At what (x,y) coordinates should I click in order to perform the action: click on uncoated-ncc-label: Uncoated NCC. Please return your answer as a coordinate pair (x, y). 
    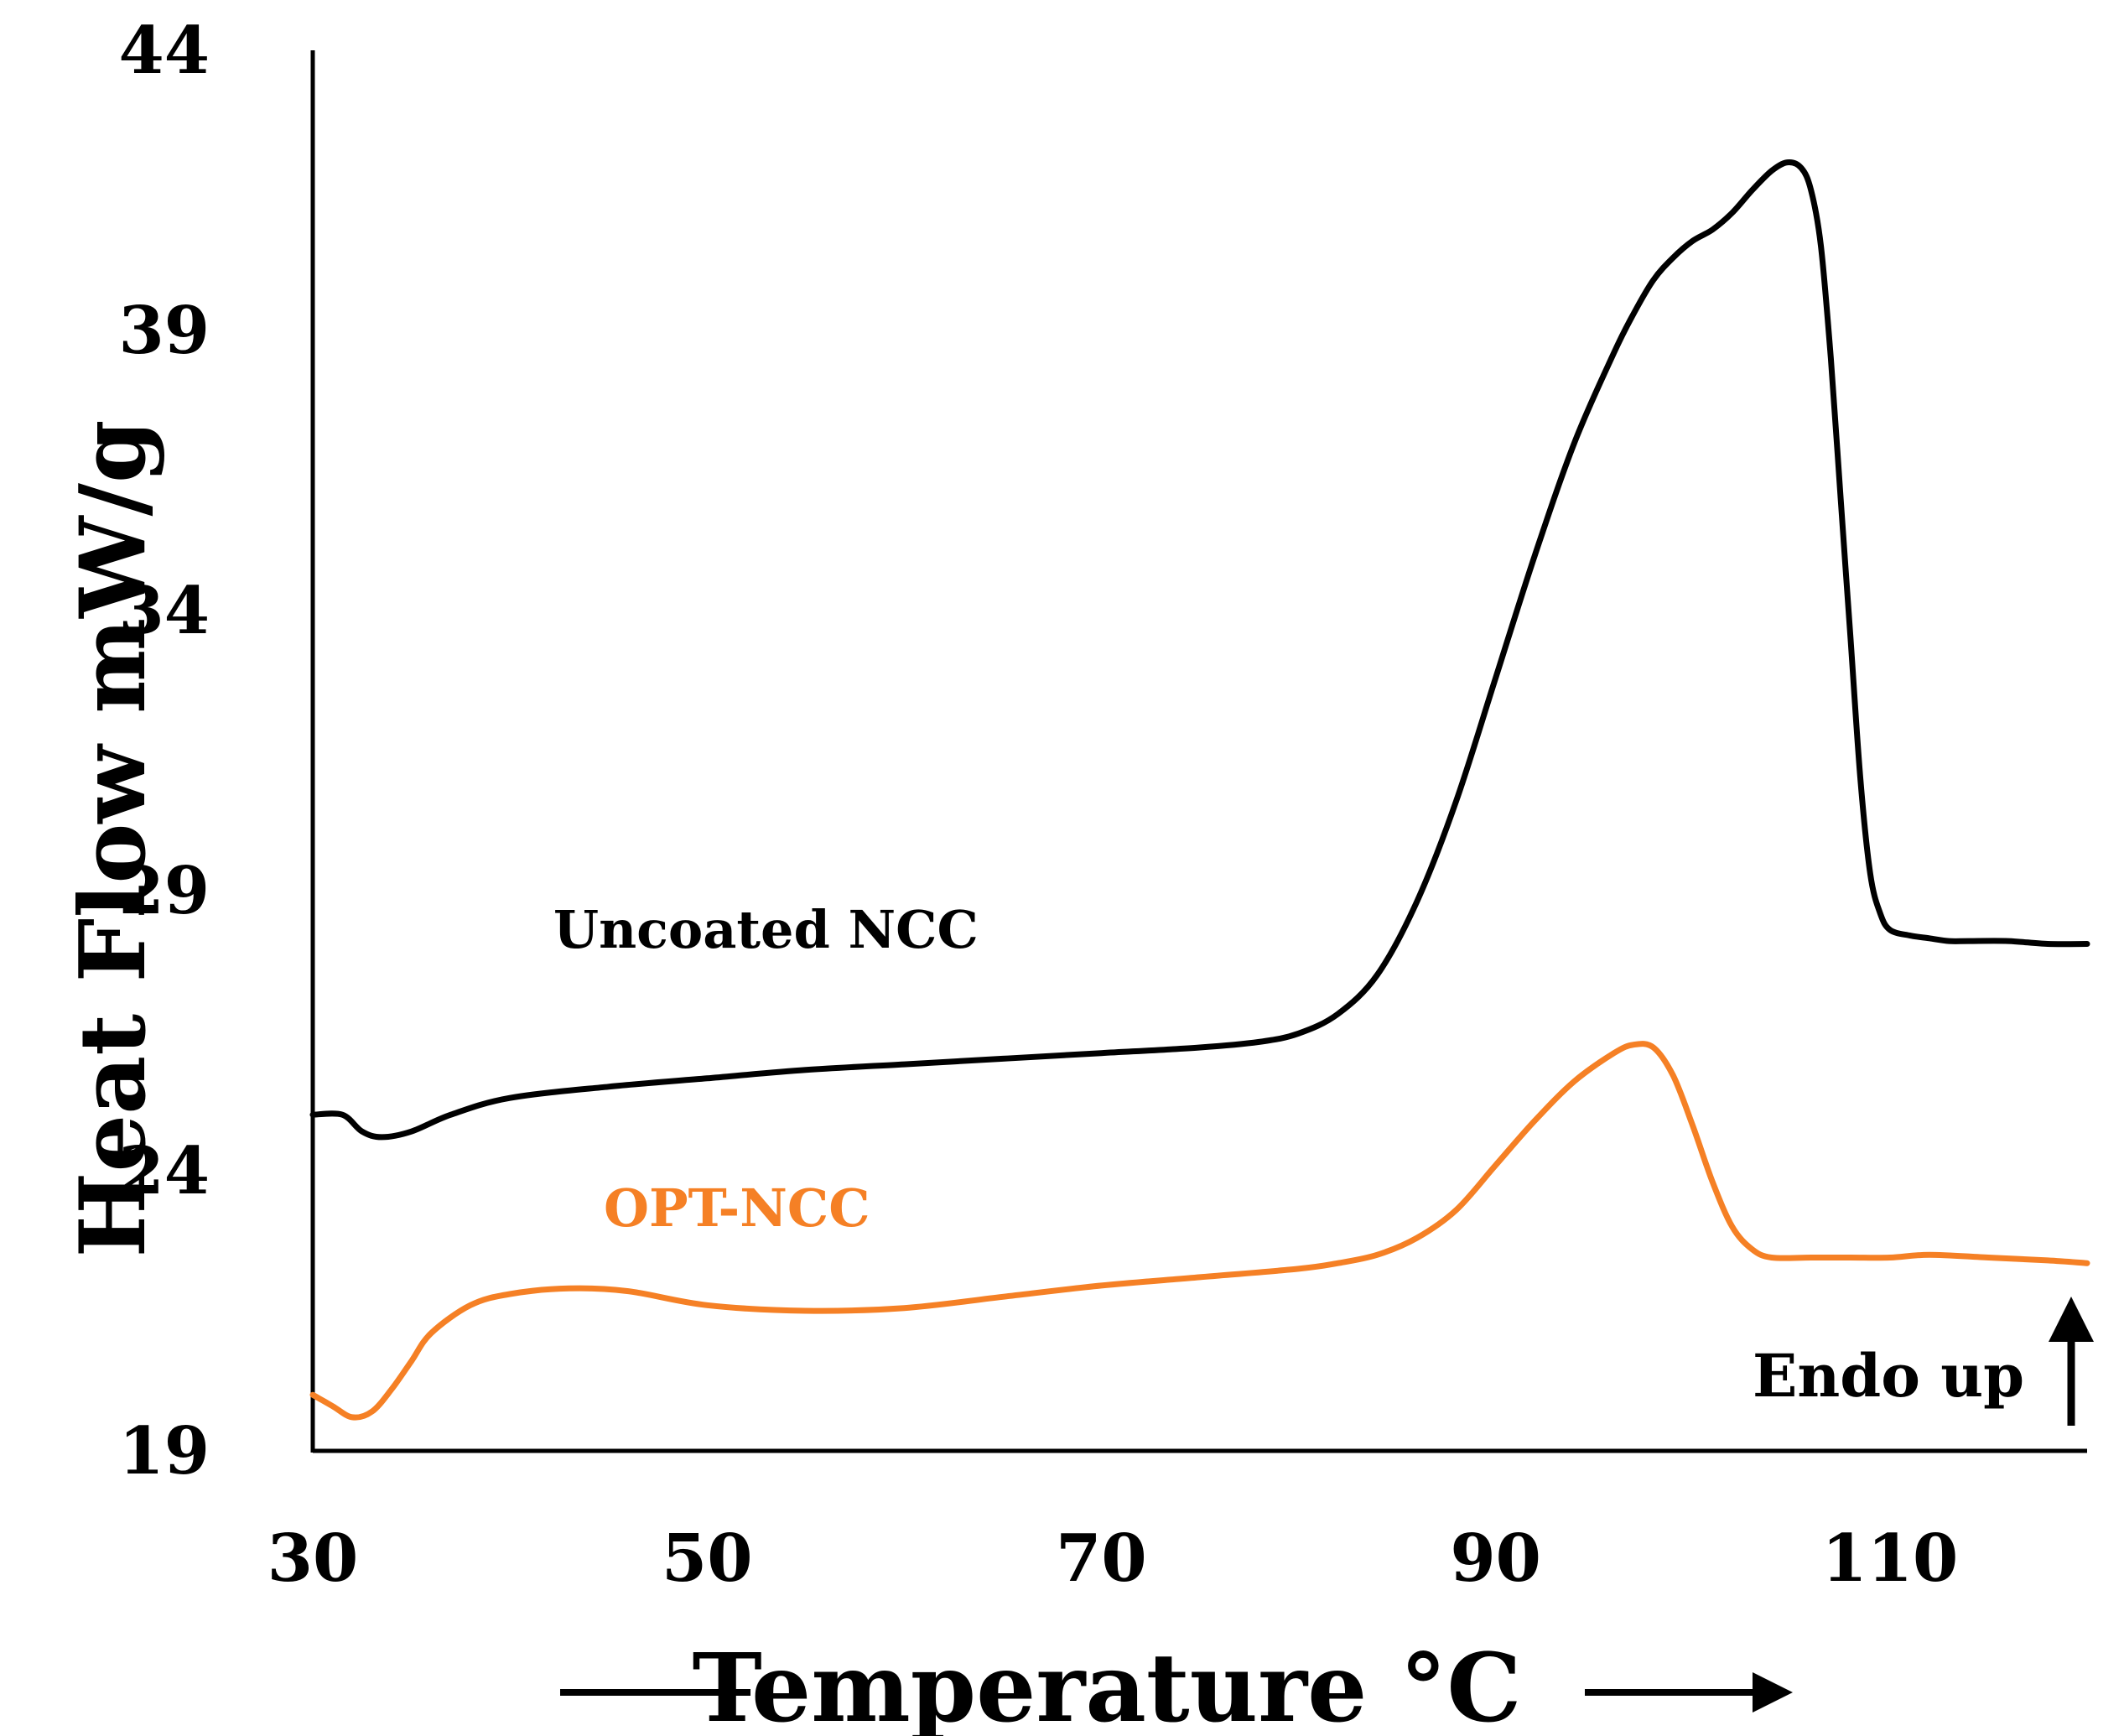
    Looking at the image, I should click on (766, 930).